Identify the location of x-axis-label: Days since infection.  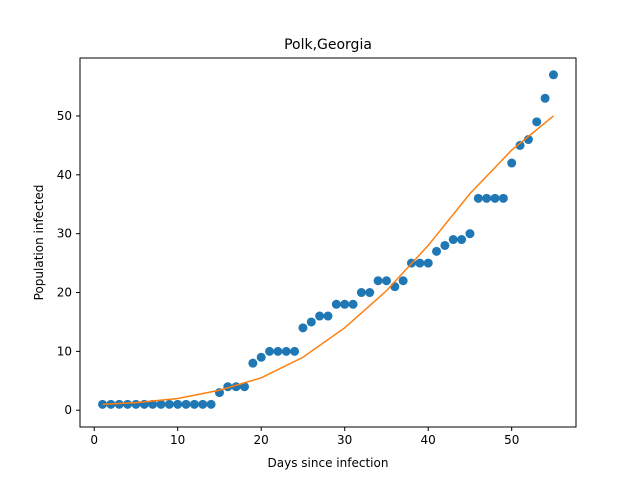
(328, 463).